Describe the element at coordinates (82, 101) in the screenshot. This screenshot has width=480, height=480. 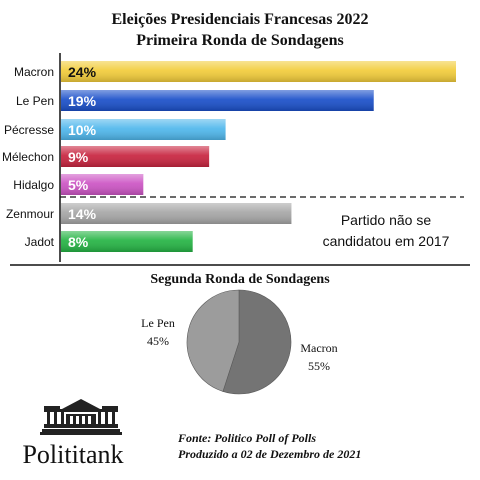
I see `bar-value-label-le-pen: 19%` at that location.